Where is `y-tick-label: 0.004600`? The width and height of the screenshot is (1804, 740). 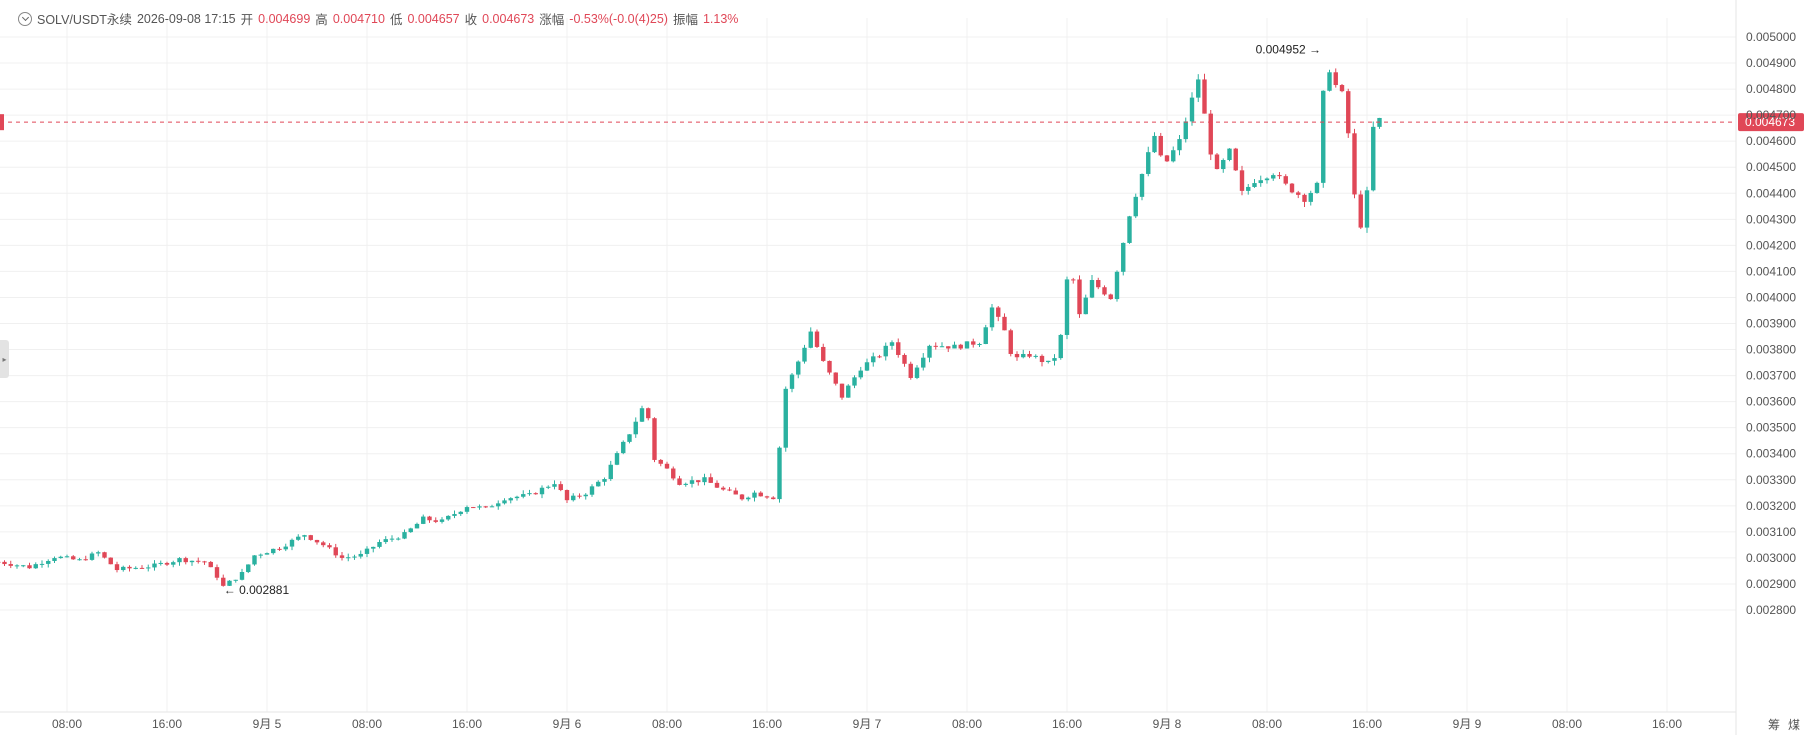 y-tick-label: 0.004600 is located at coordinates (1771, 141).